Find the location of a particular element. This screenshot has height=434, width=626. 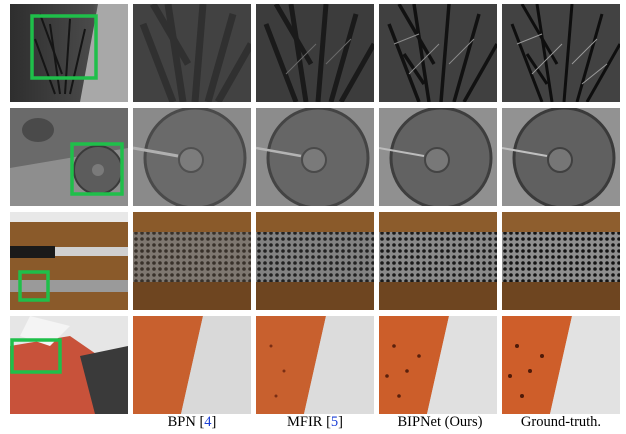

row4-groundtruth-crop is located at coordinates (561, 365).